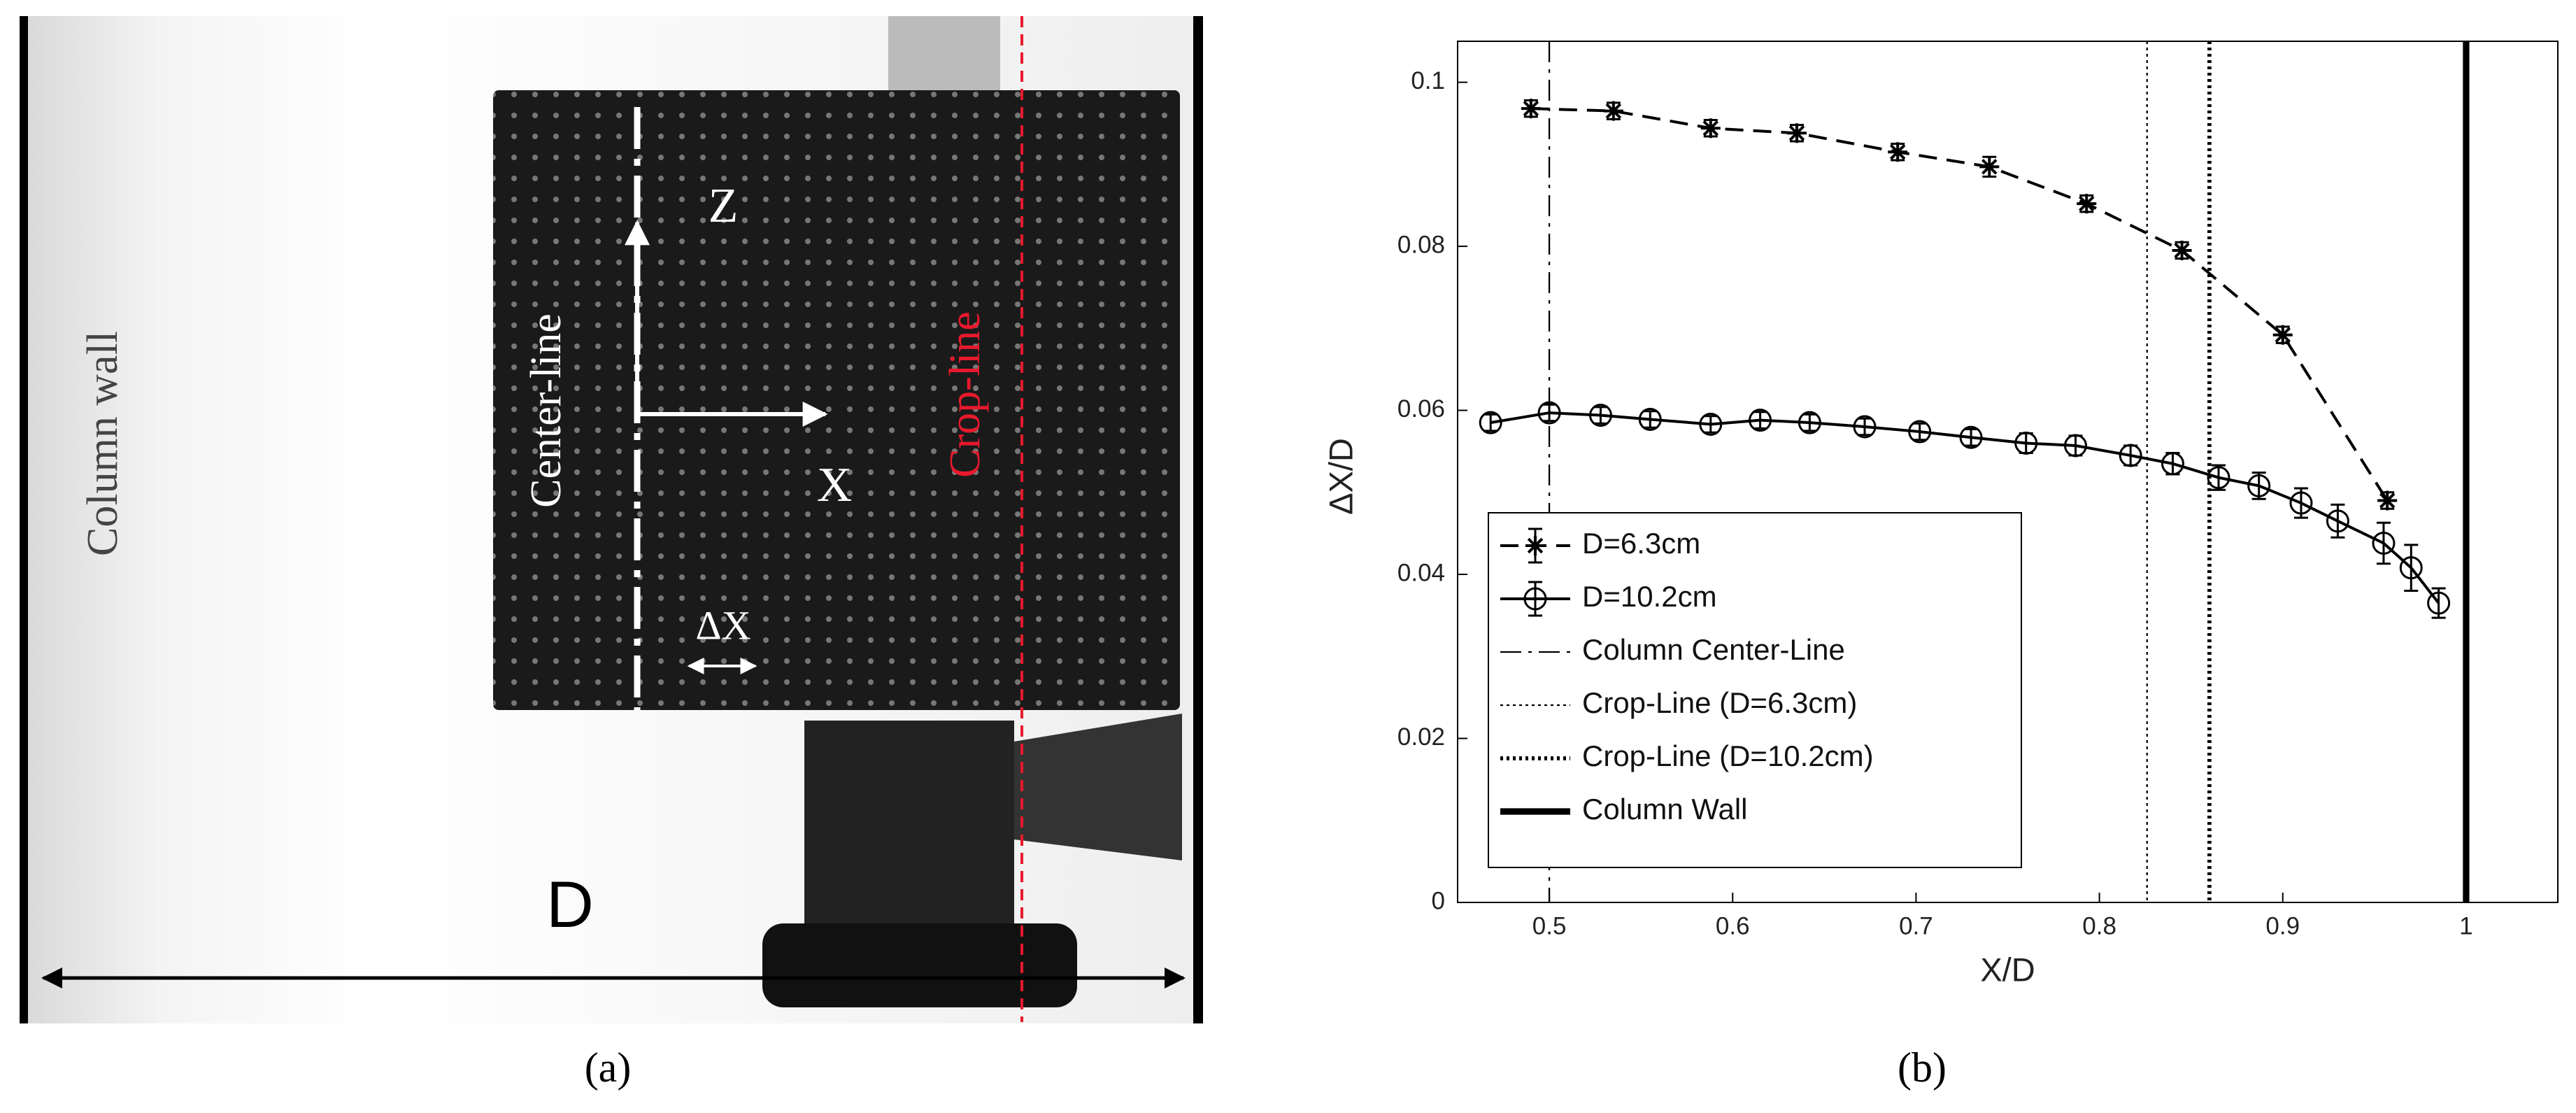 The height and width of the screenshot is (1113, 2576). I want to click on legend-box, so click(1755, 690).